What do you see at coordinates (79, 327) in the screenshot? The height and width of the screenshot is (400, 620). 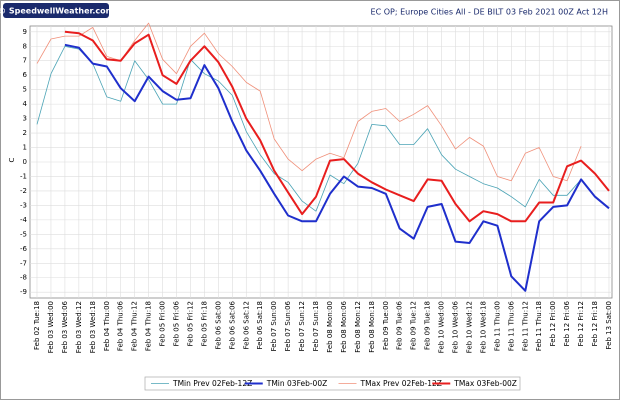 I see `x-tick-label: Feb 03 Wed:12` at bounding box center [79, 327].